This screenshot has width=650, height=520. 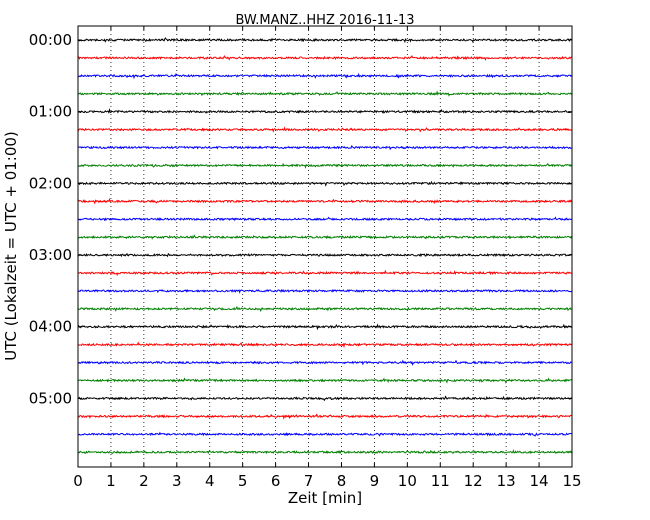 I want to click on x-tick-label: 7, so click(x=309, y=481).